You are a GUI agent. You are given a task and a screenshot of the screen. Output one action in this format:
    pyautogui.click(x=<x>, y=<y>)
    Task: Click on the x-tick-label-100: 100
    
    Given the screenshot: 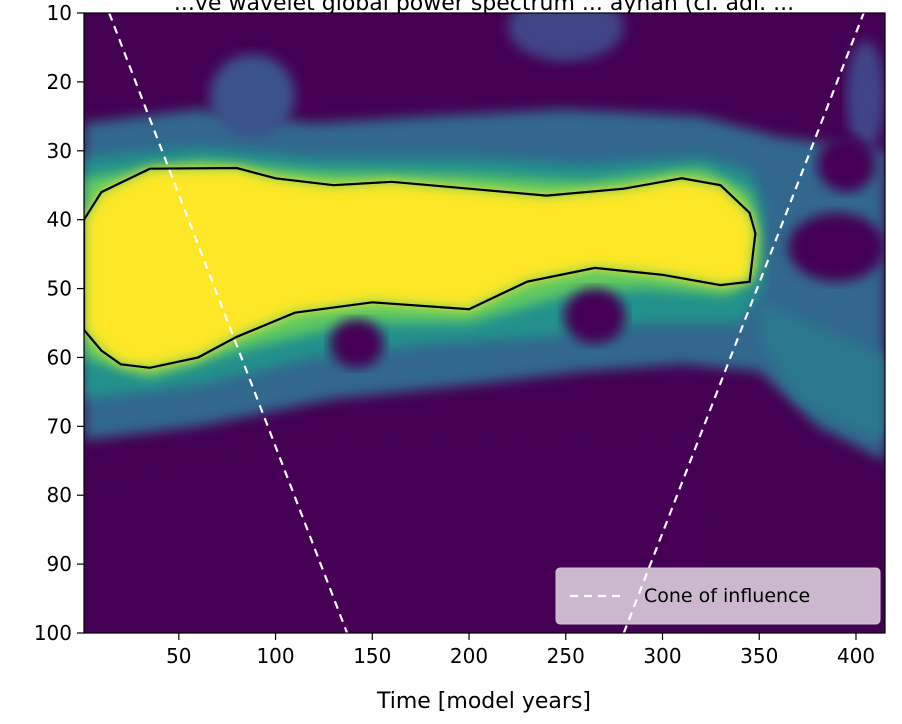 What is the action you would take?
    pyautogui.click(x=275, y=656)
    